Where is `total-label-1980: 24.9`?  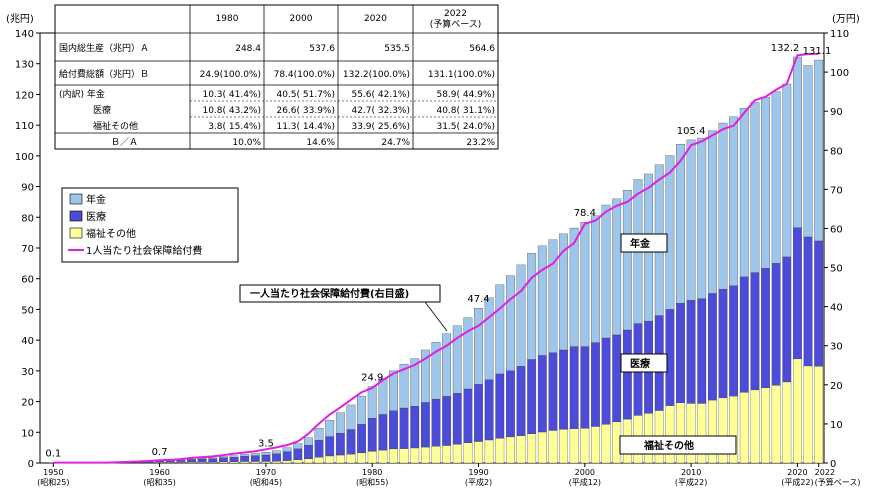
total-label-1980: 24.9 is located at coordinates (372, 378).